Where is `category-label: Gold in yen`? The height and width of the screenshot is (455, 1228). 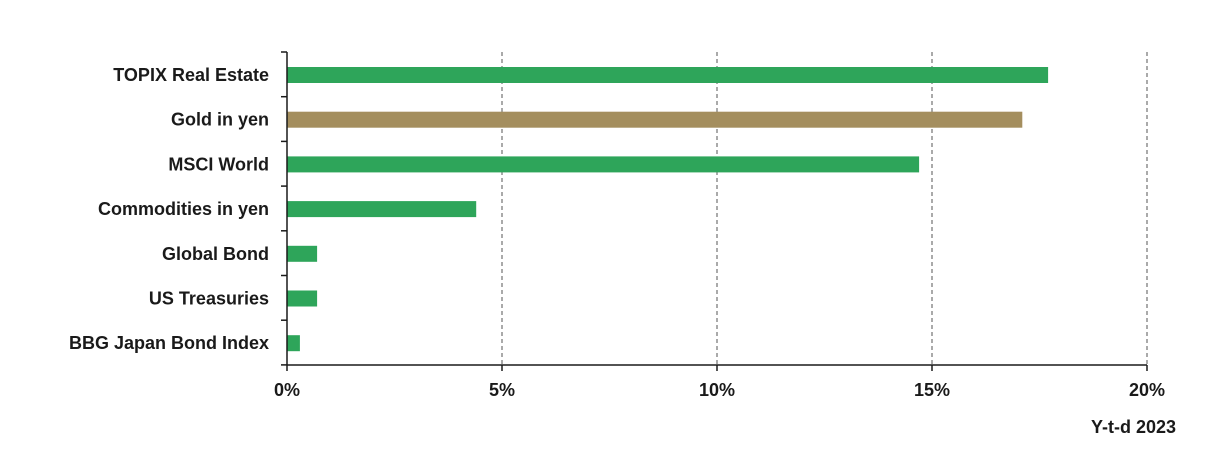 category-label: Gold in yen is located at coordinates (220, 120).